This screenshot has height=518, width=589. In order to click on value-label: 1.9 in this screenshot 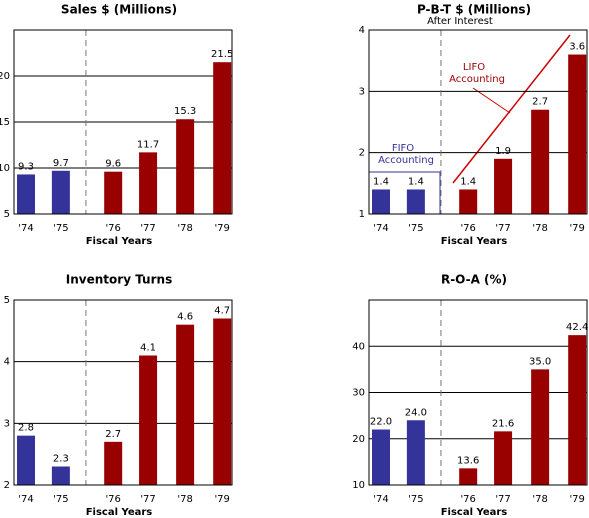, I will do `click(503, 151)`.